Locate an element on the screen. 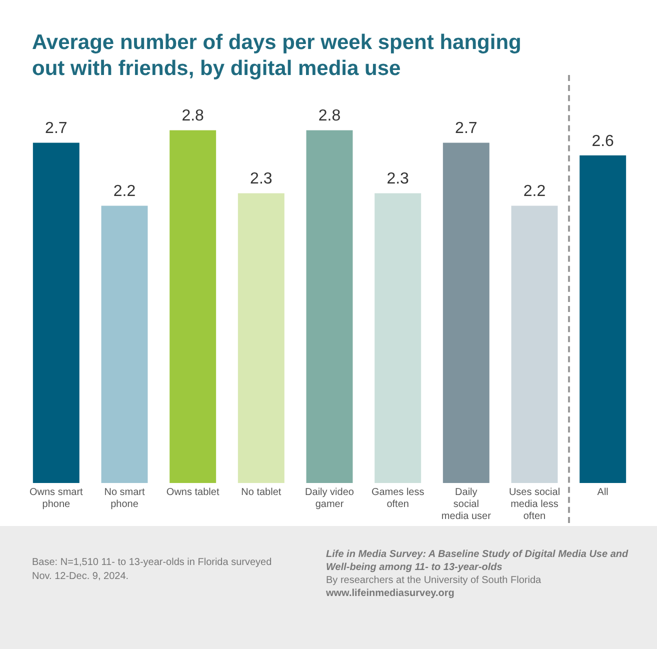  x-tick-label: Games less often is located at coordinates (397, 498).